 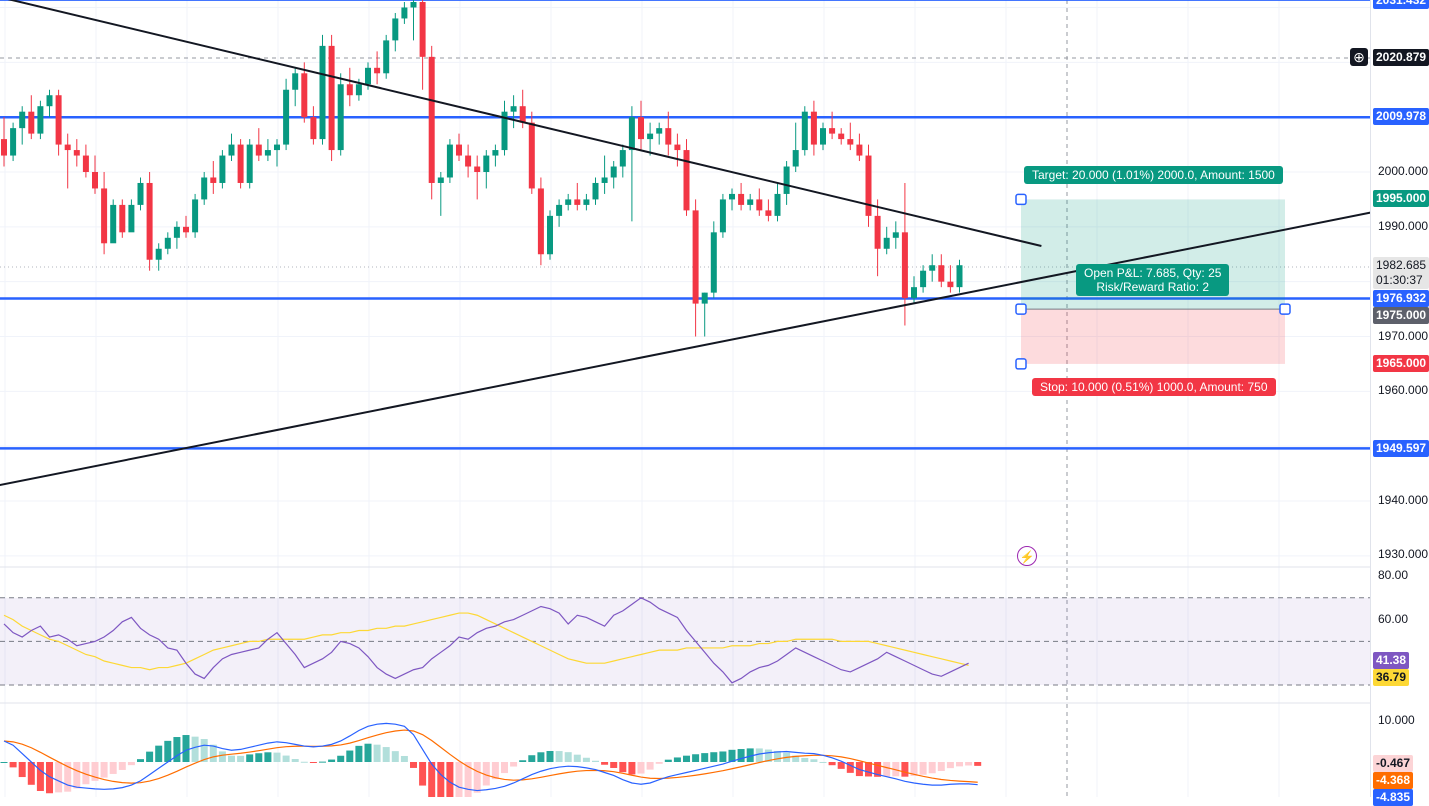 I want to click on lightning-icon: ⚡, so click(x=1027, y=556).